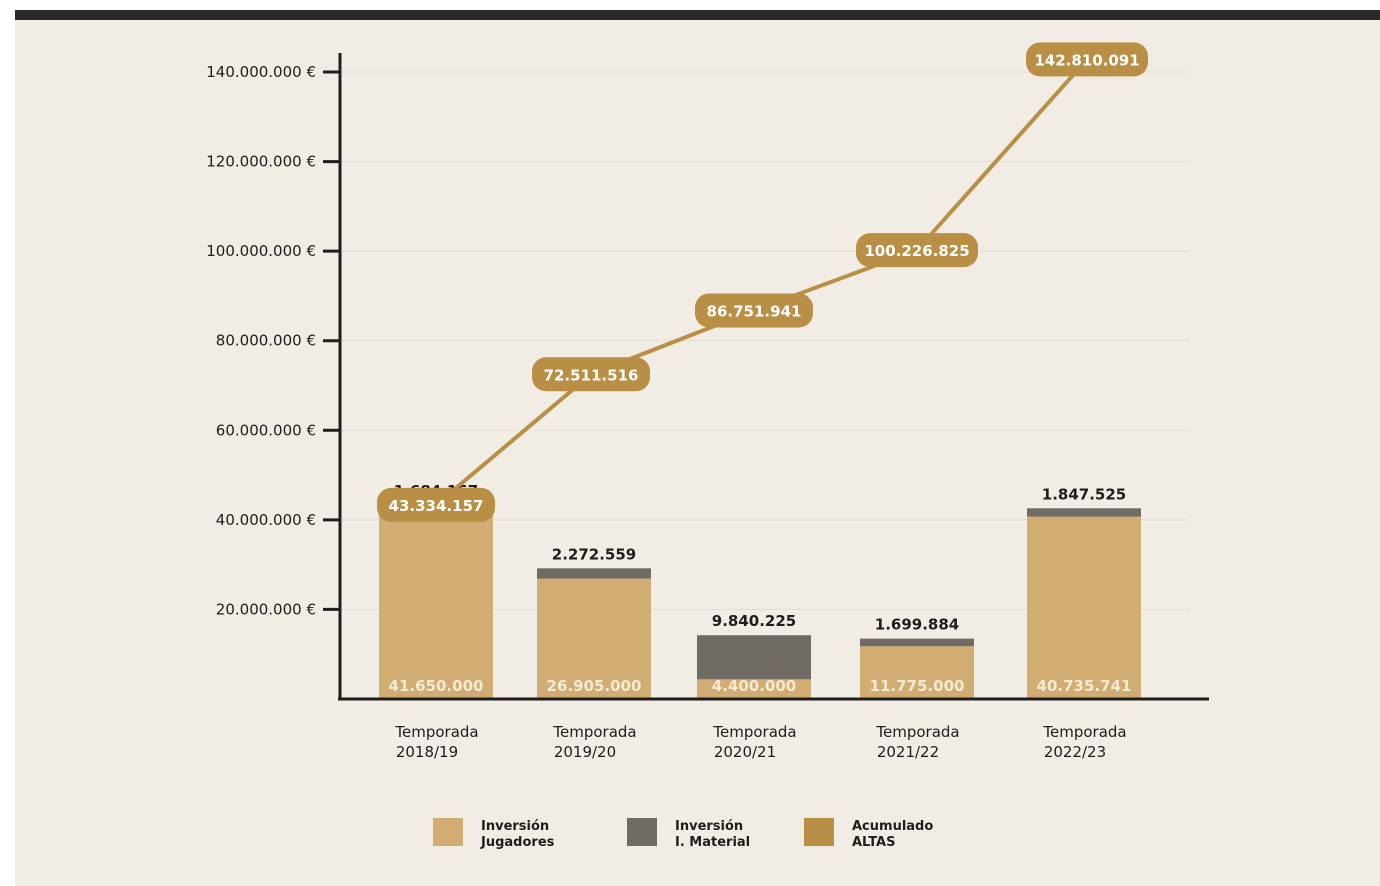  What do you see at coordinates (517, 842) in the screenshot?
I see `legend-label-line2: Jugadores` at bounding box center [517, 842].